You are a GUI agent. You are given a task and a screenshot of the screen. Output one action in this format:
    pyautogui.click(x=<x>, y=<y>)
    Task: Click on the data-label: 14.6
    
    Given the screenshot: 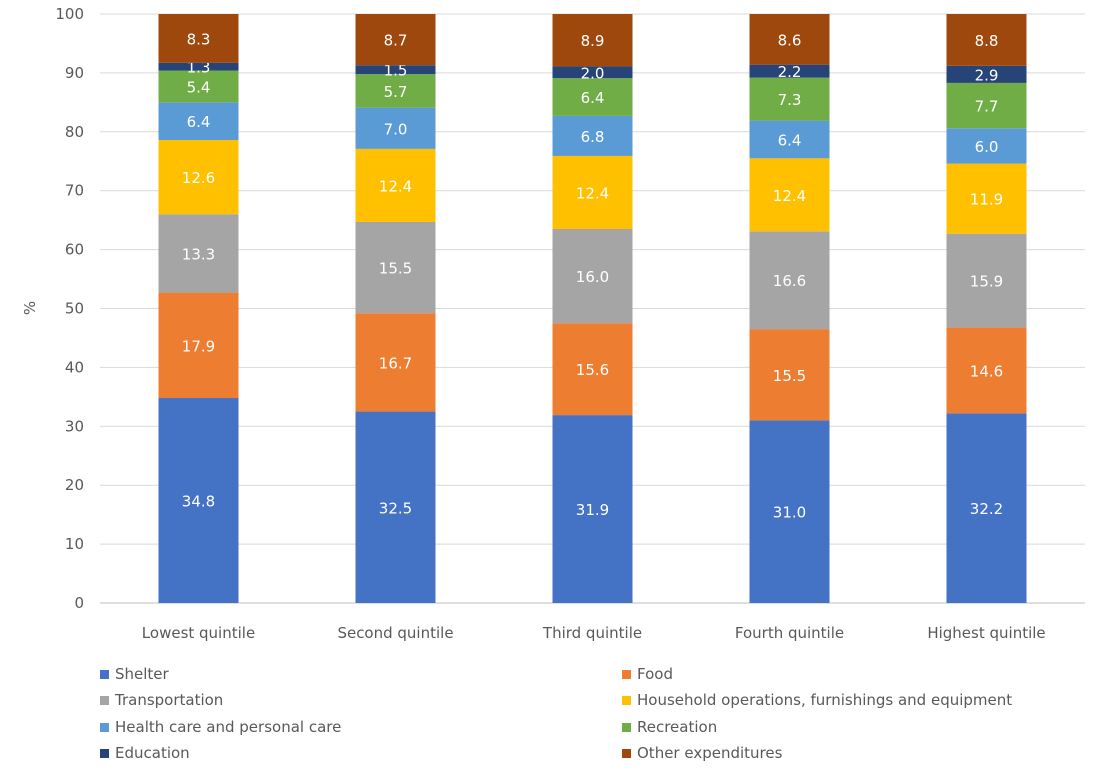 What is the action you would take?
    pyautogui.click(x=986, y=371)
    